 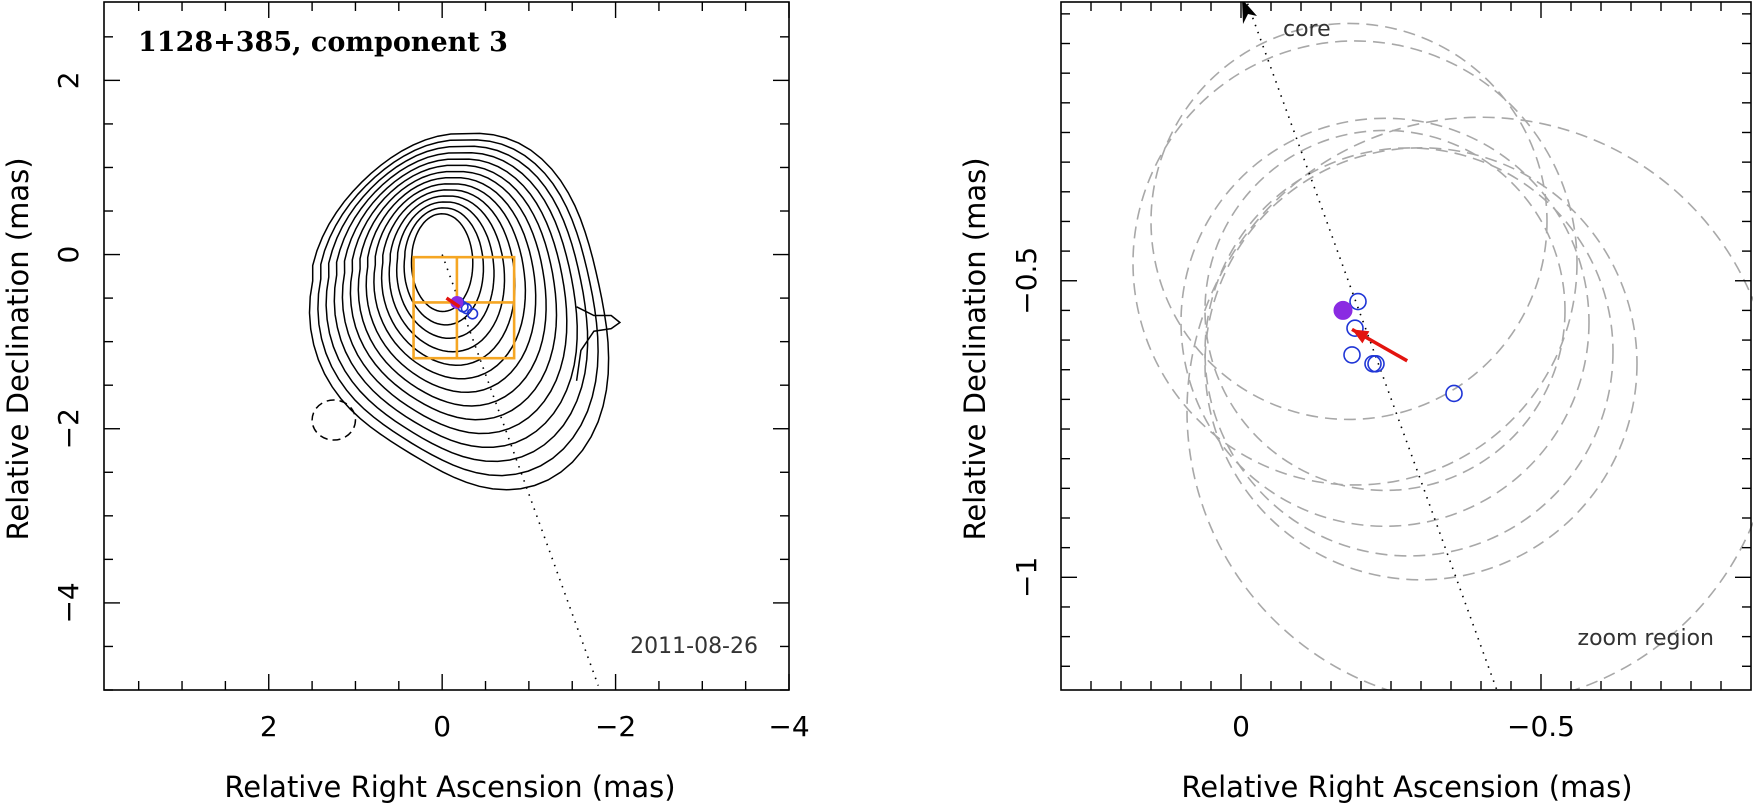 I want to click on left-marks, so click(x=505, y=470).